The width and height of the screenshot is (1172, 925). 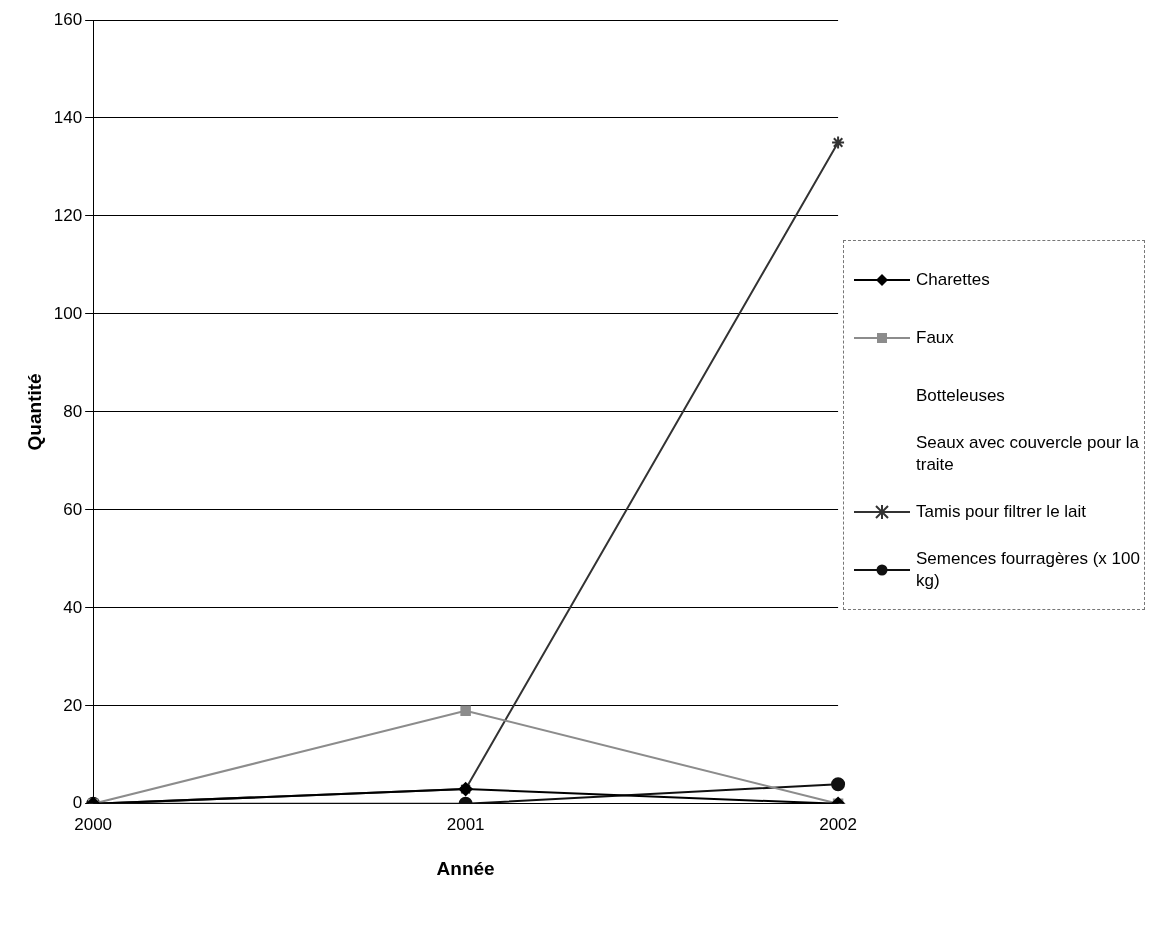 What do you see at coordinates (68, 117) in the screenshot?
I see `y-tick-label: 140` at bounding box center [68, 117].